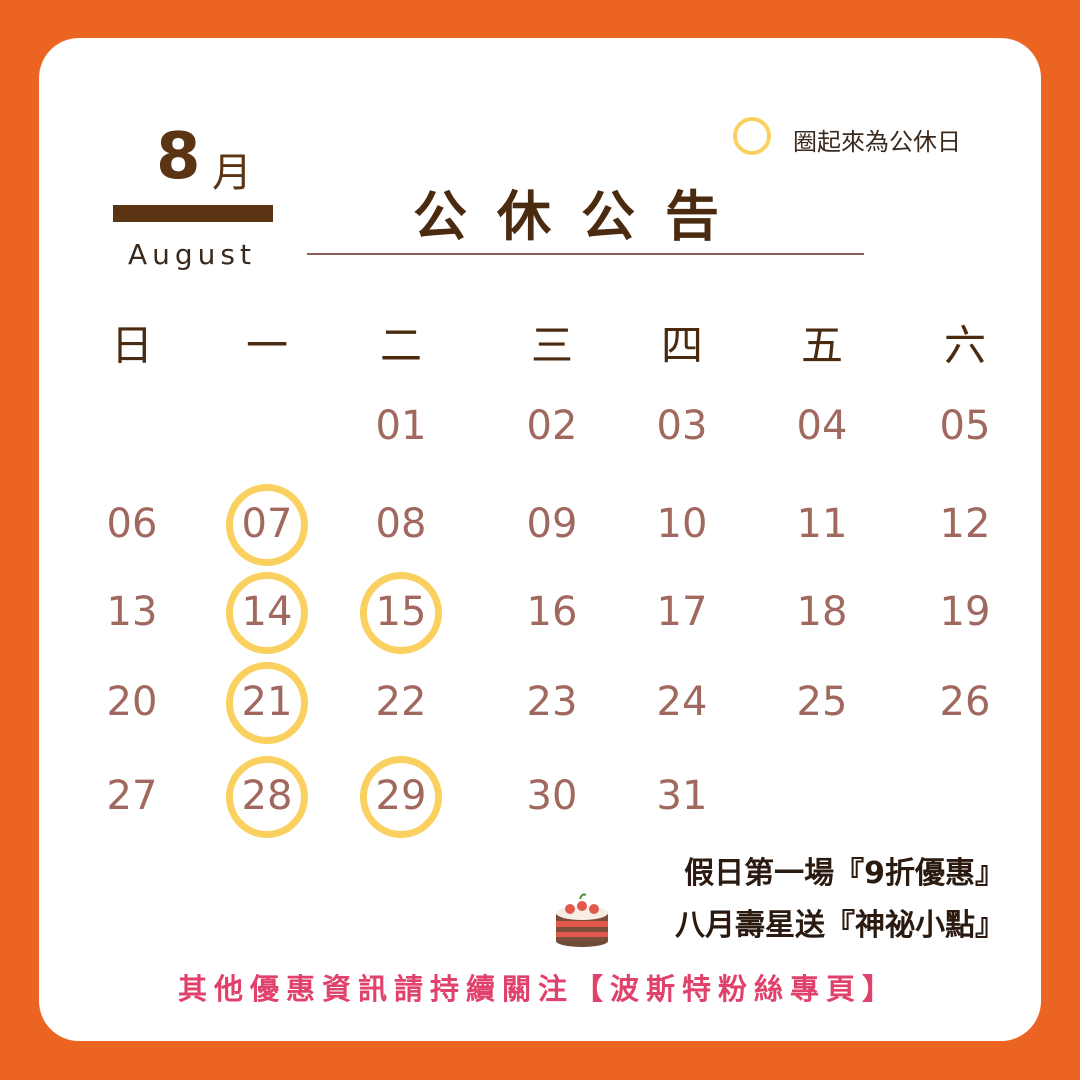  Describe the element at coordinates (752, 136) in the screenshot. I see `ring-icon` at that location.